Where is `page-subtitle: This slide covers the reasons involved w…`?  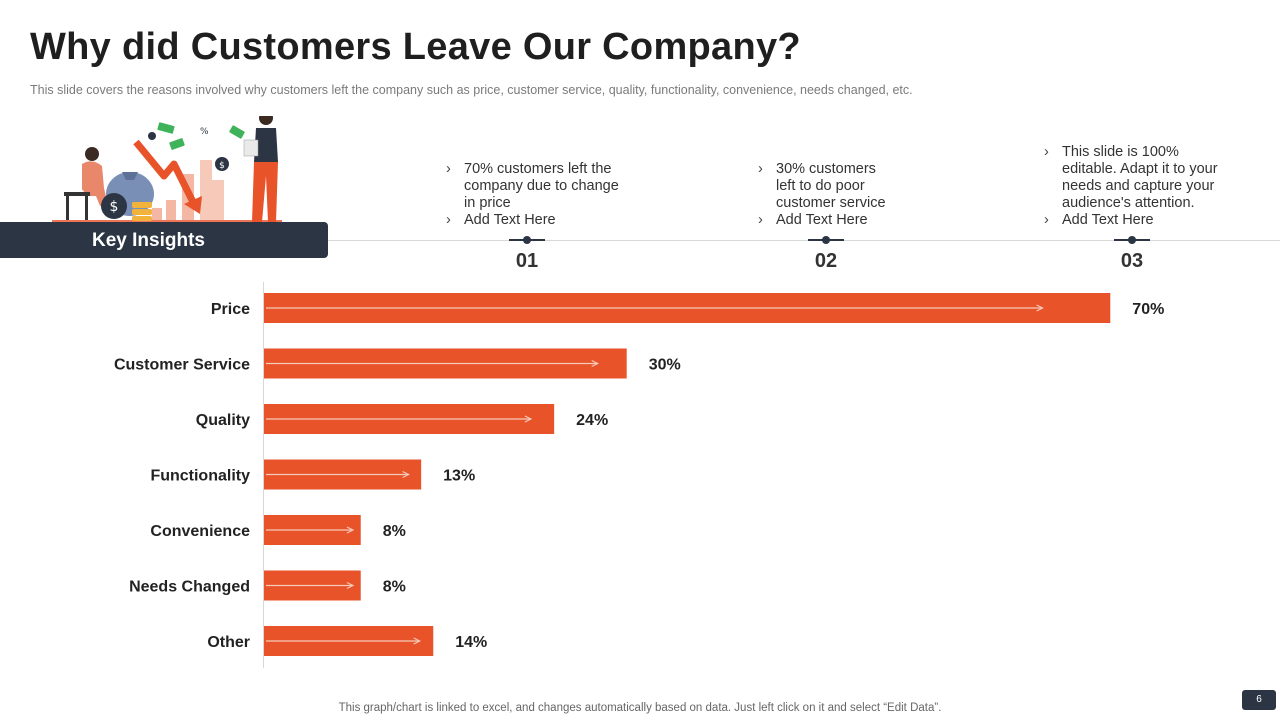 page-subtitle: This slide covers the reasons involved w… is located at coordinates (471, 90).